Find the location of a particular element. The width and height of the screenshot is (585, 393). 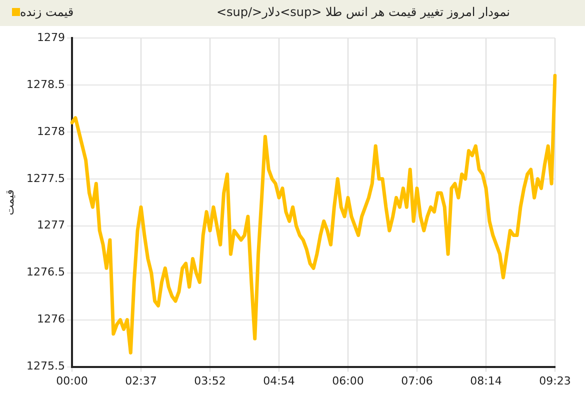

legend-label: قیمت زنده is located at coordinates (47, 12).